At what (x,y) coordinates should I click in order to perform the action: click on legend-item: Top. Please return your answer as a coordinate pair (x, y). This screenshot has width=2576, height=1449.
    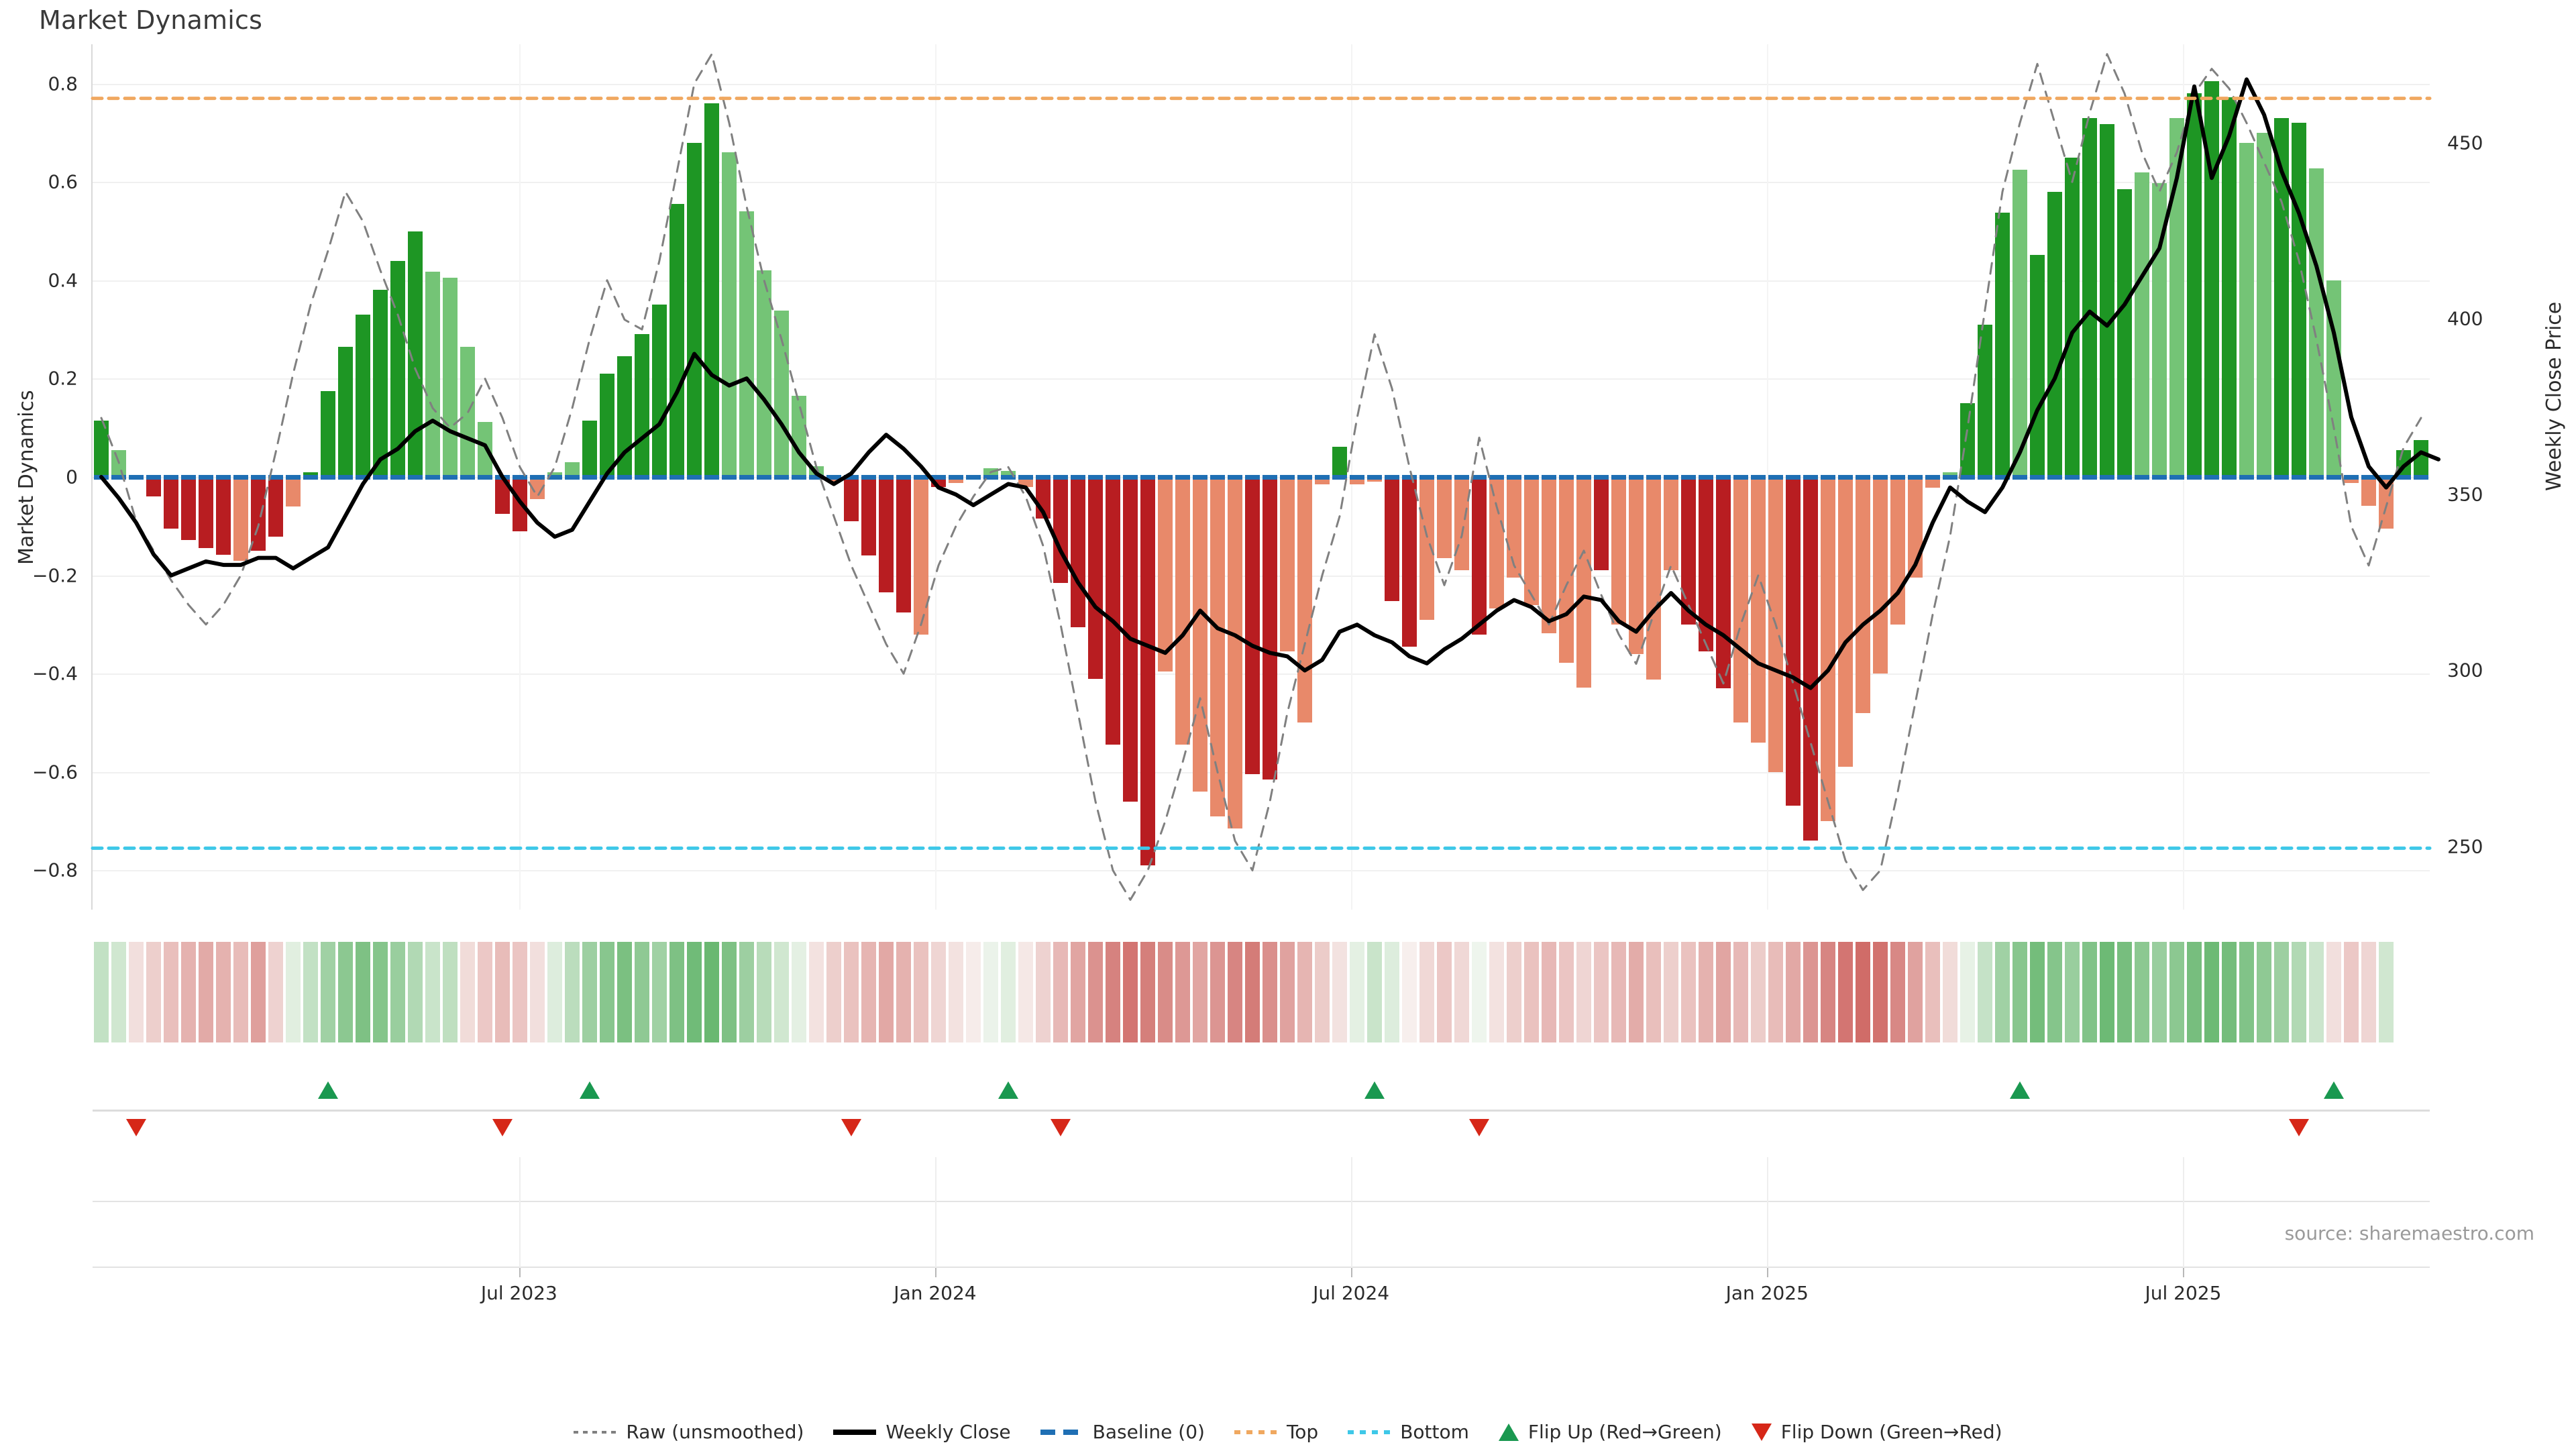
    Looking at the image, I should click on (1276, 1432).